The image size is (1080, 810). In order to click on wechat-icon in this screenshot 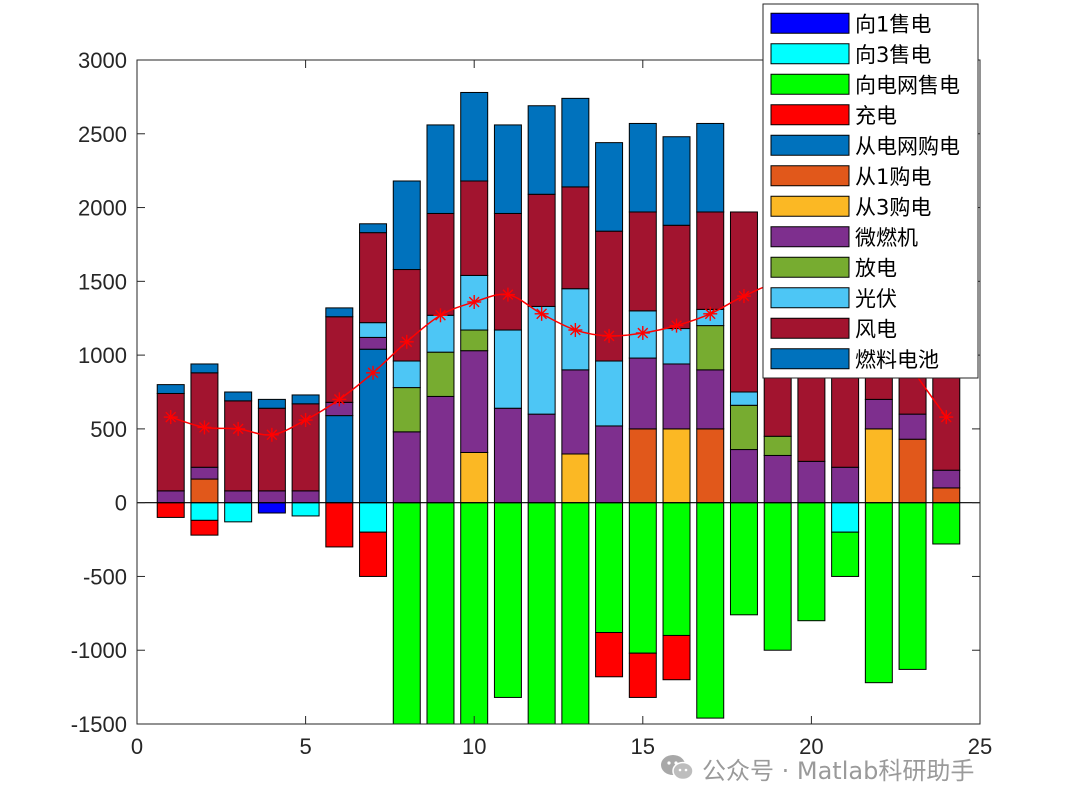, I will do `click(677, 768)`.